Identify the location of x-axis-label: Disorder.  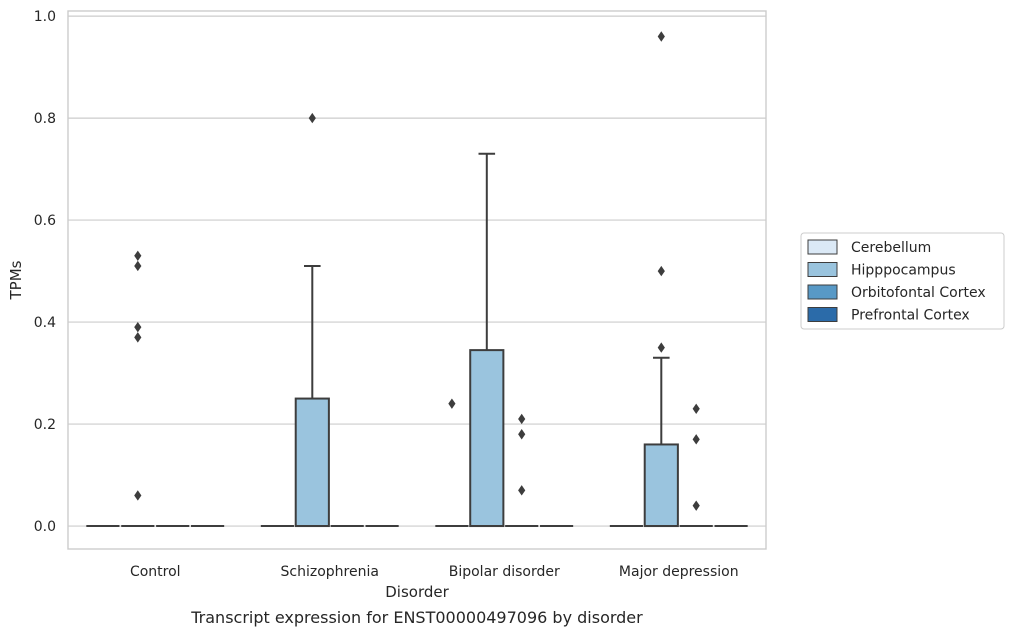
(417, 592).